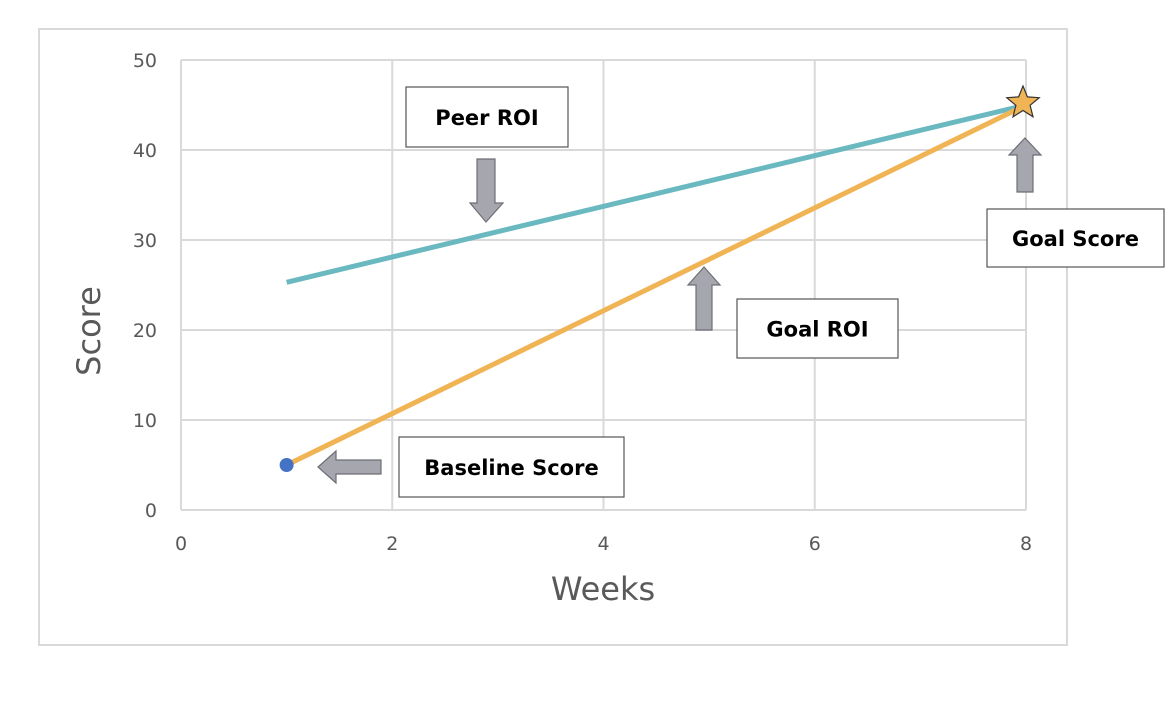 The width and height of the screenshot is (1174, 724). I want to click on baseline-score-callout-box, so click(511, 467).